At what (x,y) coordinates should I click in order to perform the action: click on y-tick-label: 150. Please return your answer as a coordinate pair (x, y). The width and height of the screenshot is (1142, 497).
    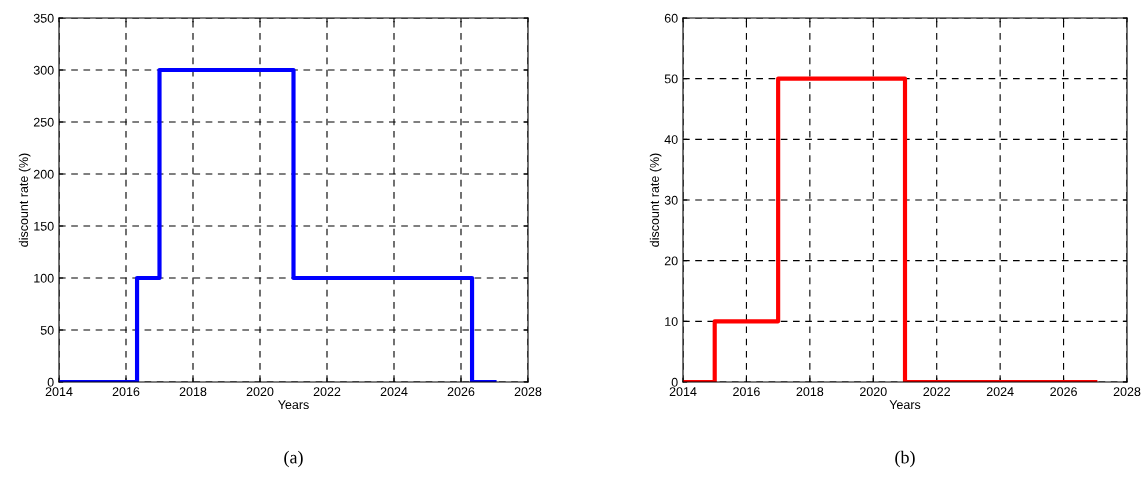
    Looking at the image, I should click on (44, 226).